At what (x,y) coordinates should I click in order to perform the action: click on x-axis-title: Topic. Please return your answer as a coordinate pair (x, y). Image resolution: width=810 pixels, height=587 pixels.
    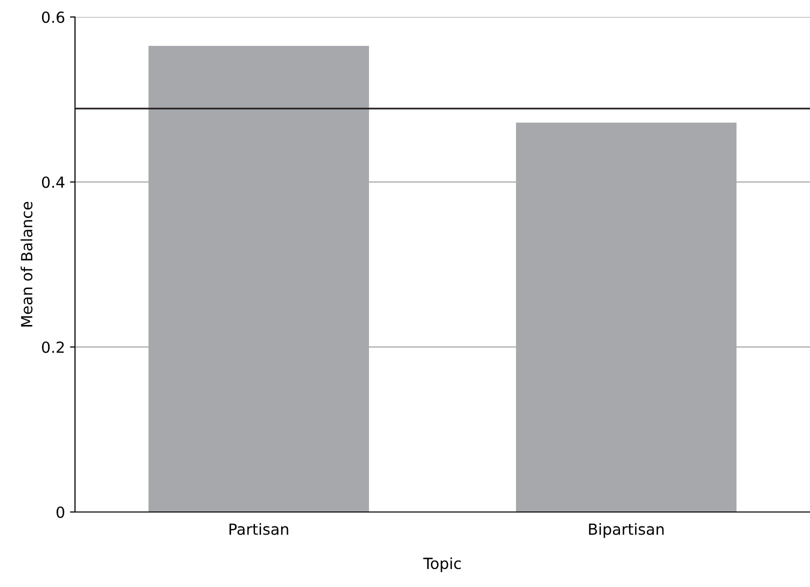
    Looking at the image, I should click on (442, 564).